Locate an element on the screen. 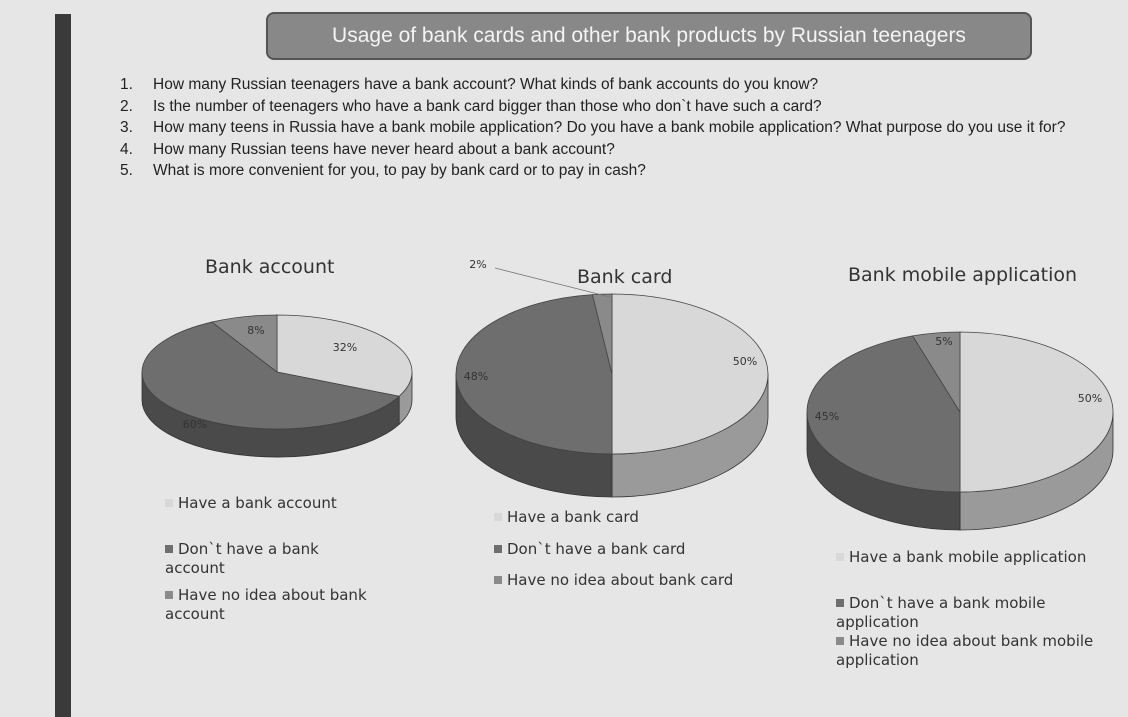 The width and height of the screenshot is (1128, 717). chart-title-bank-account: Bank account is located at coordinates (270, 267).